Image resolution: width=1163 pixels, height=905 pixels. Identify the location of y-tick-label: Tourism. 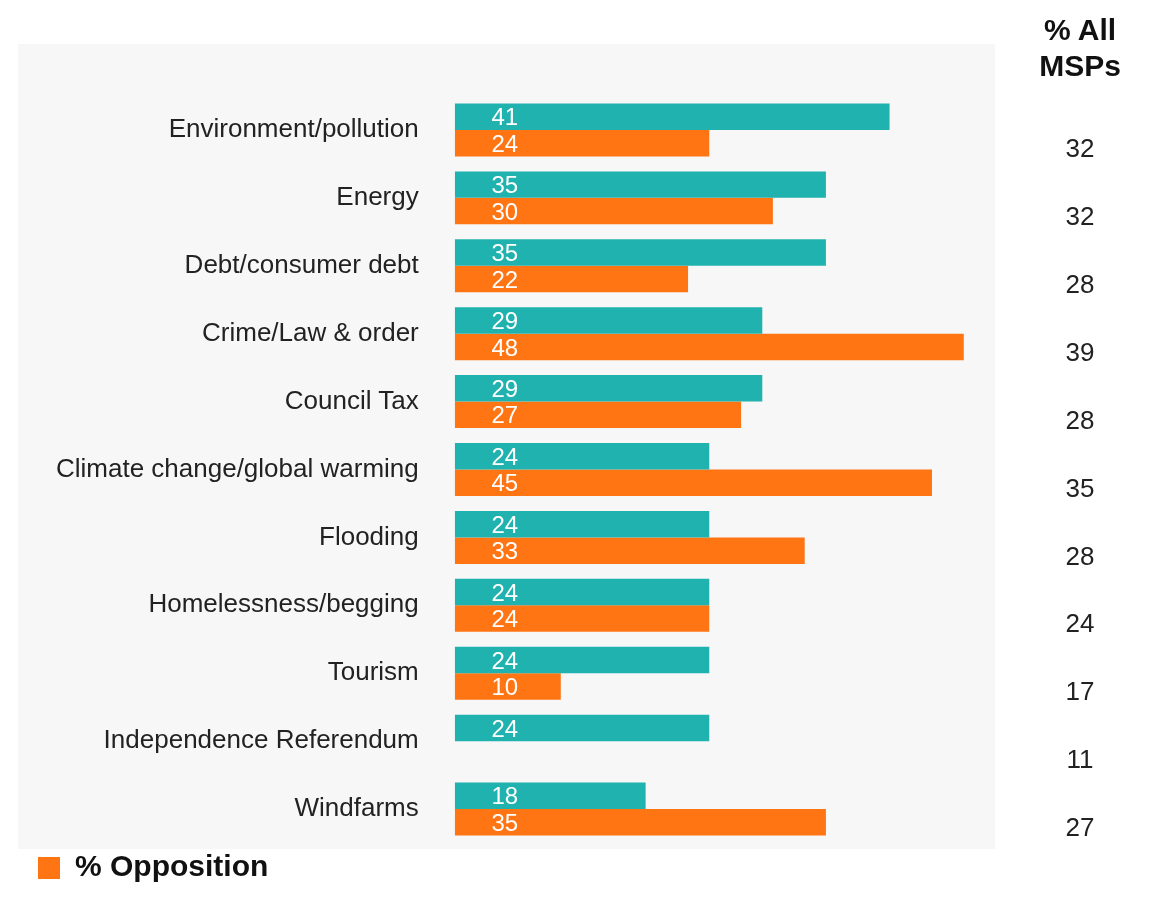
(373, 671).